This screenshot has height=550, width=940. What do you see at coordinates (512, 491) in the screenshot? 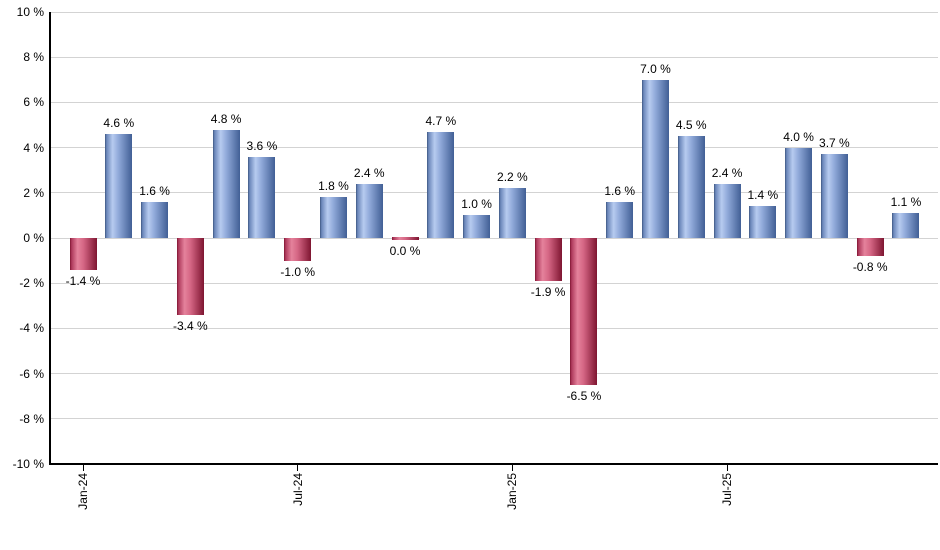
I see `x-axis-tick-label-Jan-25: Jan-25` at bounding box center [512, 491].